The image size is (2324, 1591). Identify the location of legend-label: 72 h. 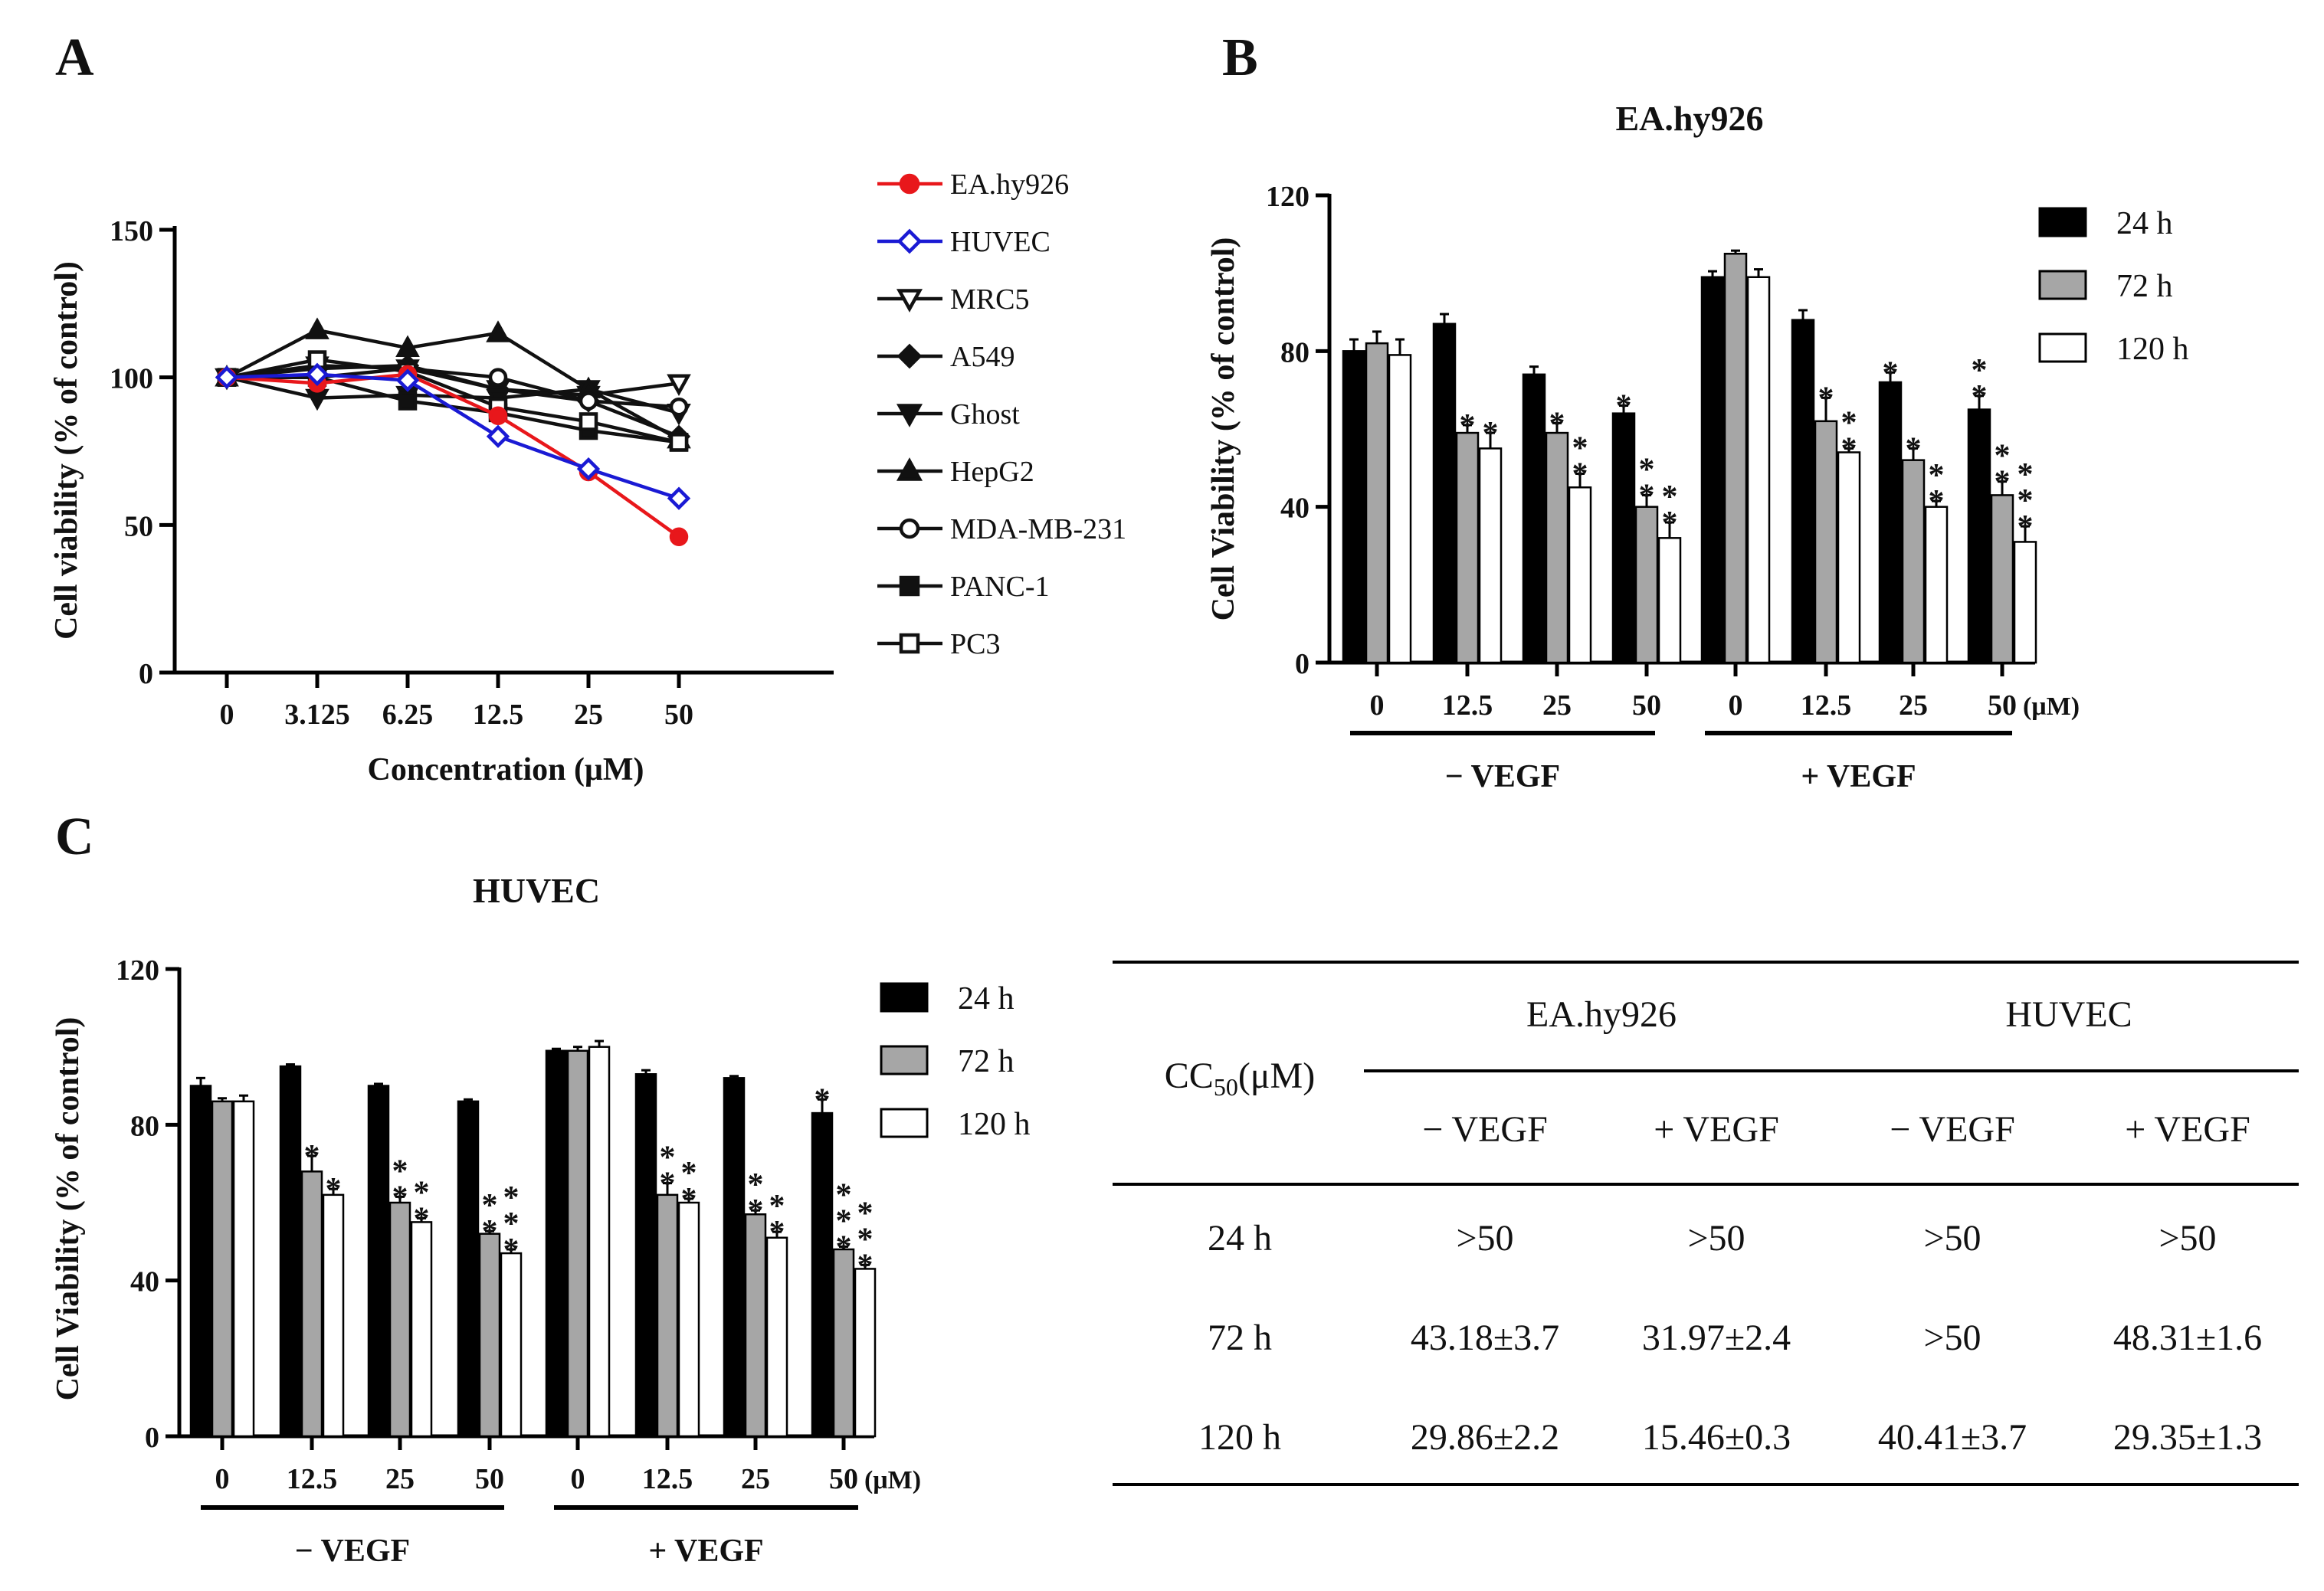
(2144, 286).